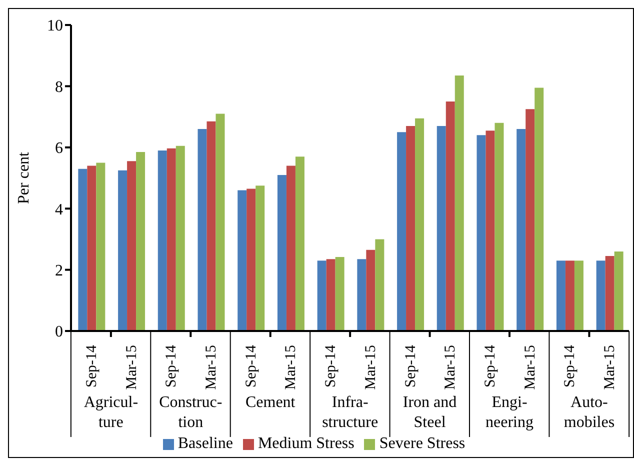 This screenshot has width=634, height=460. I want to click on text: Cement, so click(270, 402).